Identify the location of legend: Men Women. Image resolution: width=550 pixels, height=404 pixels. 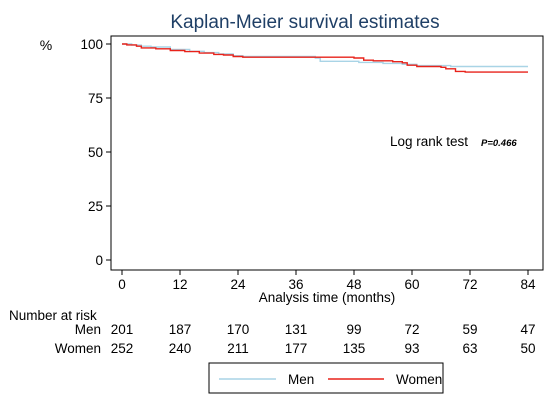
(326, 378).